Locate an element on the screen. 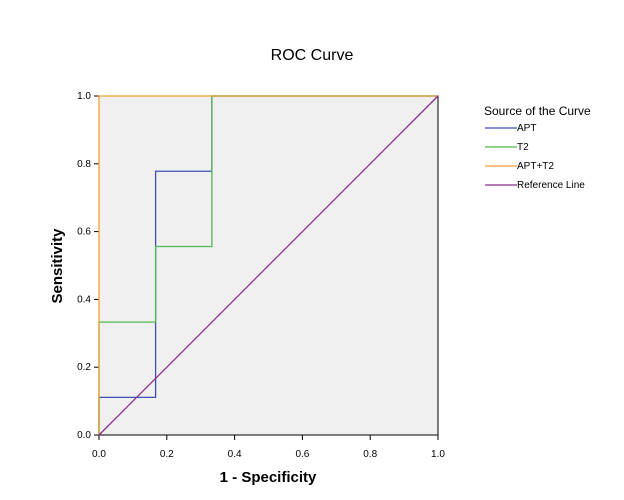 The width and height of the screenshot is (624, 500). y-tick-label-0: 0.0 is located at coordinates (84, 435).